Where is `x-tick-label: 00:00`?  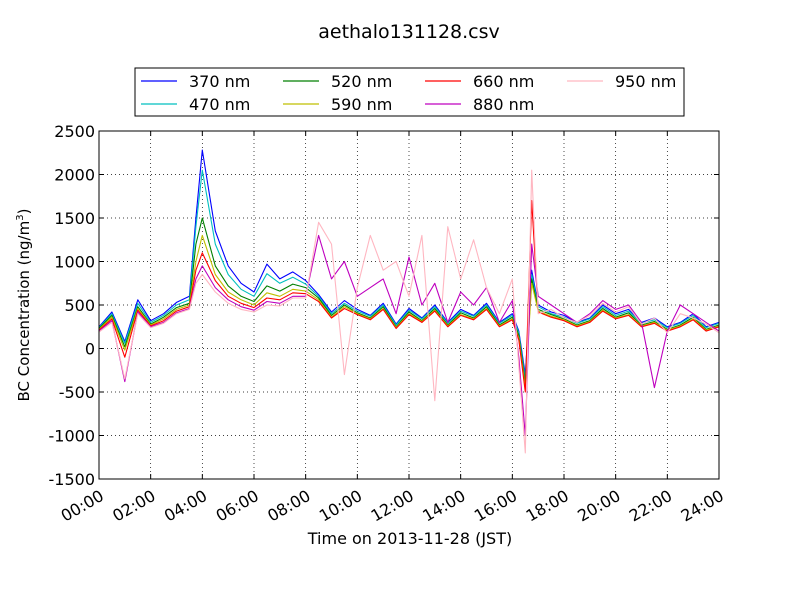
x-tick-label: 00:00 is located at coordinates (82, 506).